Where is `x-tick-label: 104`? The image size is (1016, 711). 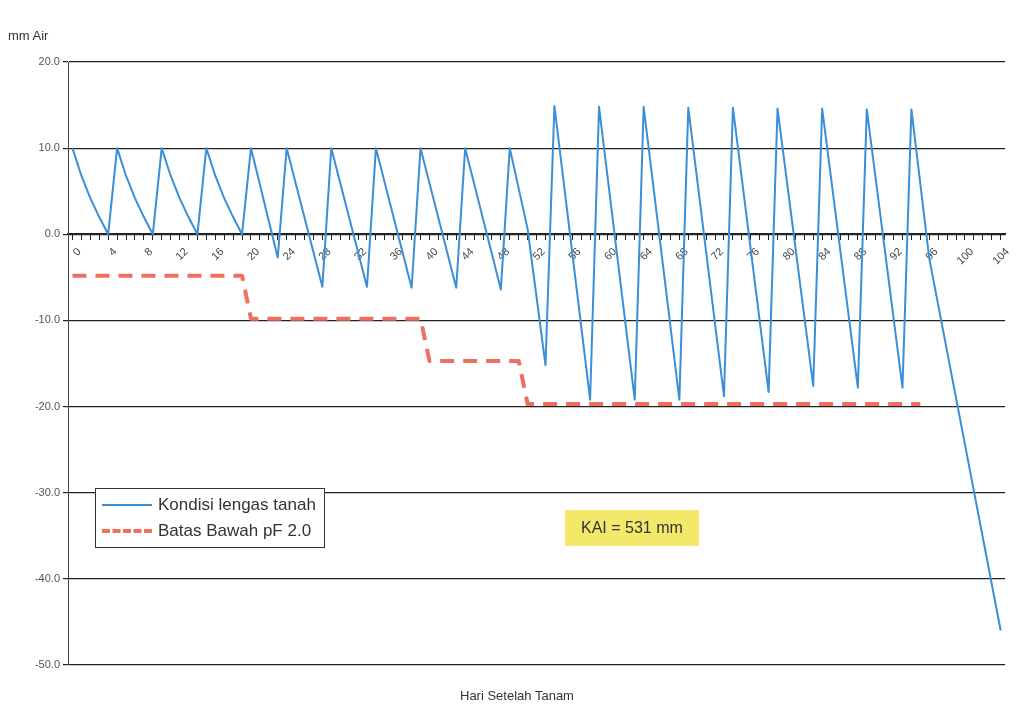 x-tick-label: 104 is located at coordinates (1000, 256).